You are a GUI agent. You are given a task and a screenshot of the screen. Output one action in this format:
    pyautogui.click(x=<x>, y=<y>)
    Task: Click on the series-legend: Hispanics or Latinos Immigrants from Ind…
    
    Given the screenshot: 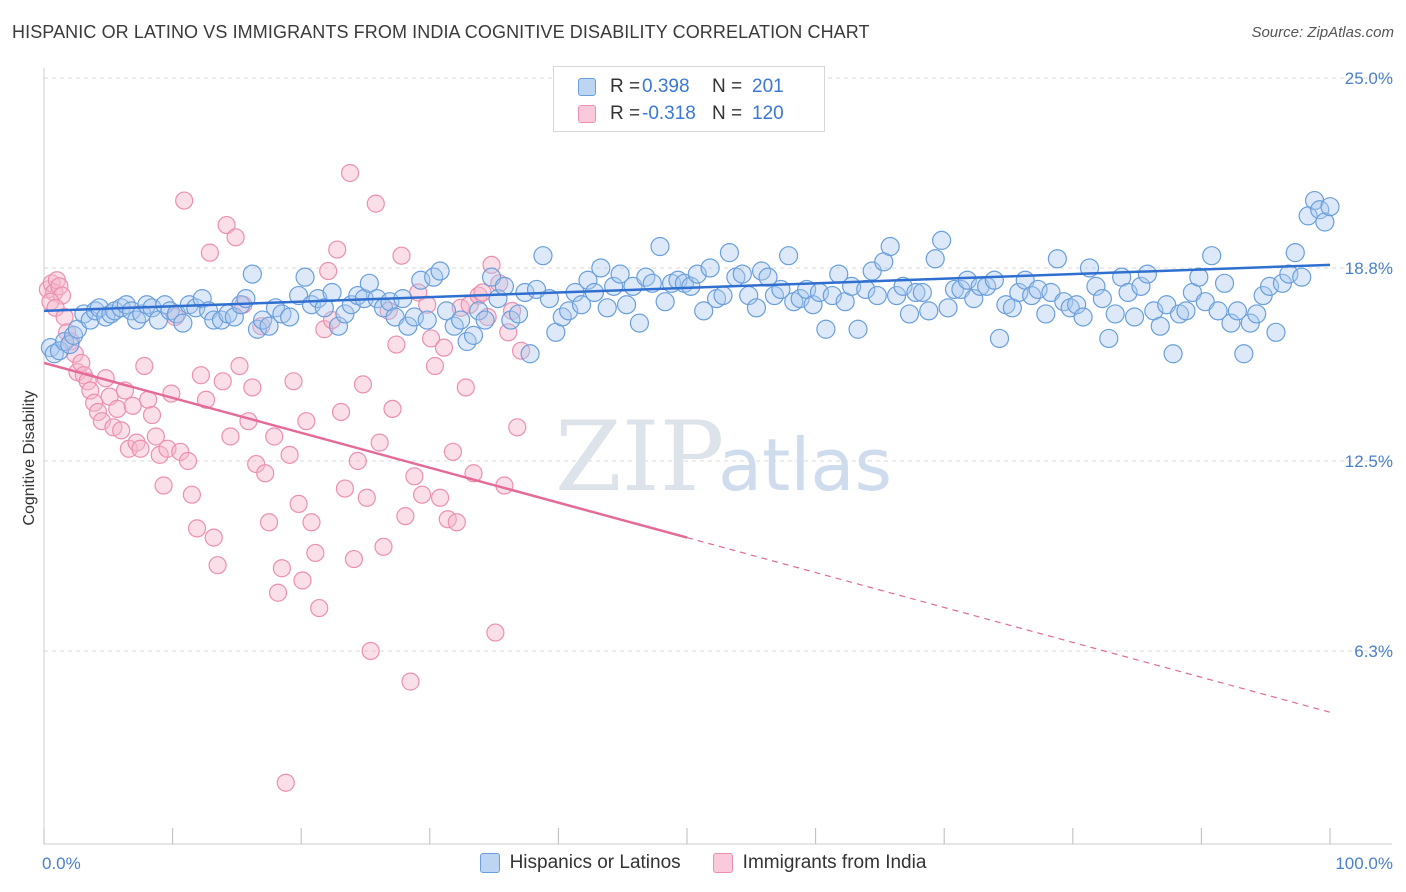 What is the action you would take?
    pyautogui.click(x=703, y=863)
    